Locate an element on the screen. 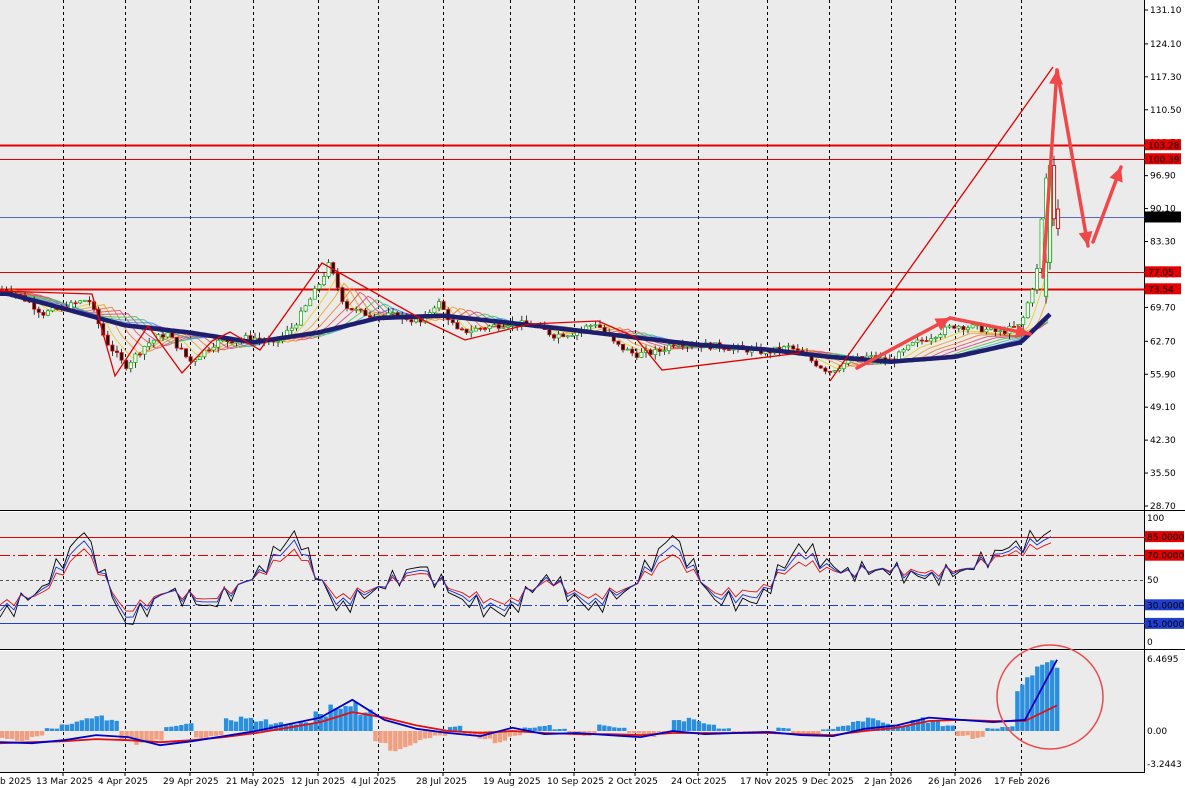  price-level-tag-text: 100.39 is located at coordinates (1164, 160).